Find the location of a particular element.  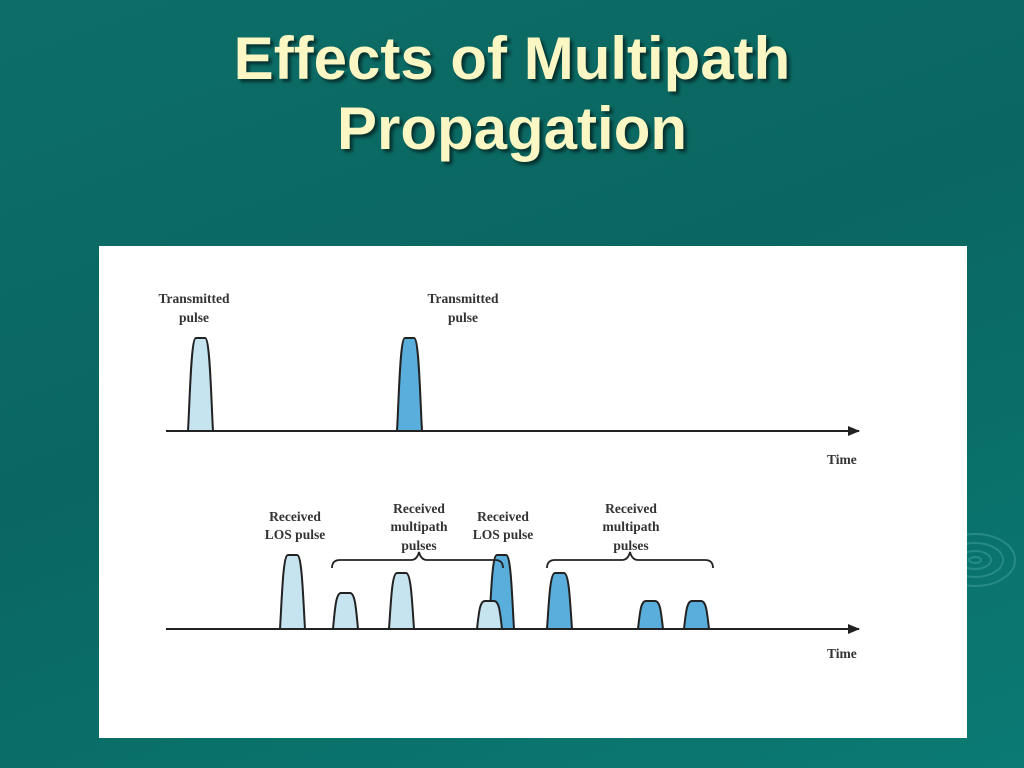

overlapping-multipath-pulse is located at coordinates (489, 615).